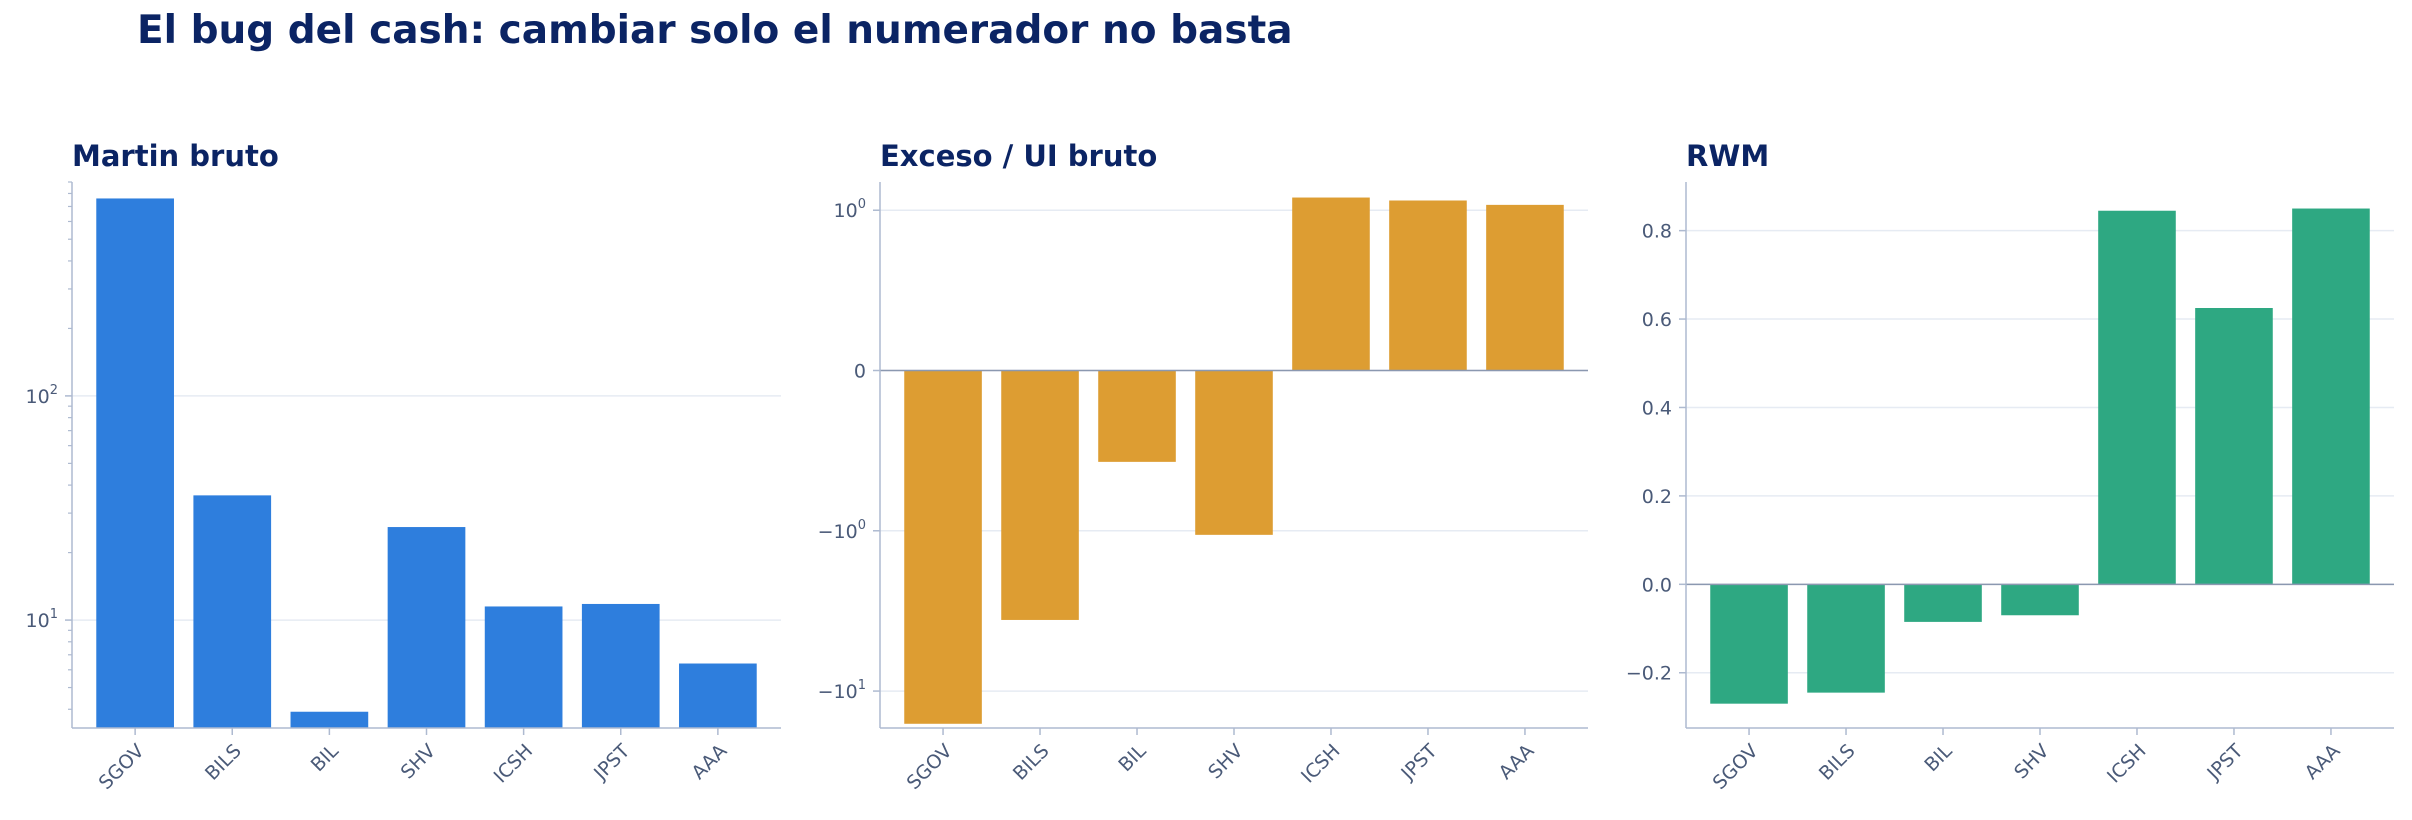 The height and width of the screenshot is (820, 2412). I want to click on y-tick-label: −100, so click(842, 530).